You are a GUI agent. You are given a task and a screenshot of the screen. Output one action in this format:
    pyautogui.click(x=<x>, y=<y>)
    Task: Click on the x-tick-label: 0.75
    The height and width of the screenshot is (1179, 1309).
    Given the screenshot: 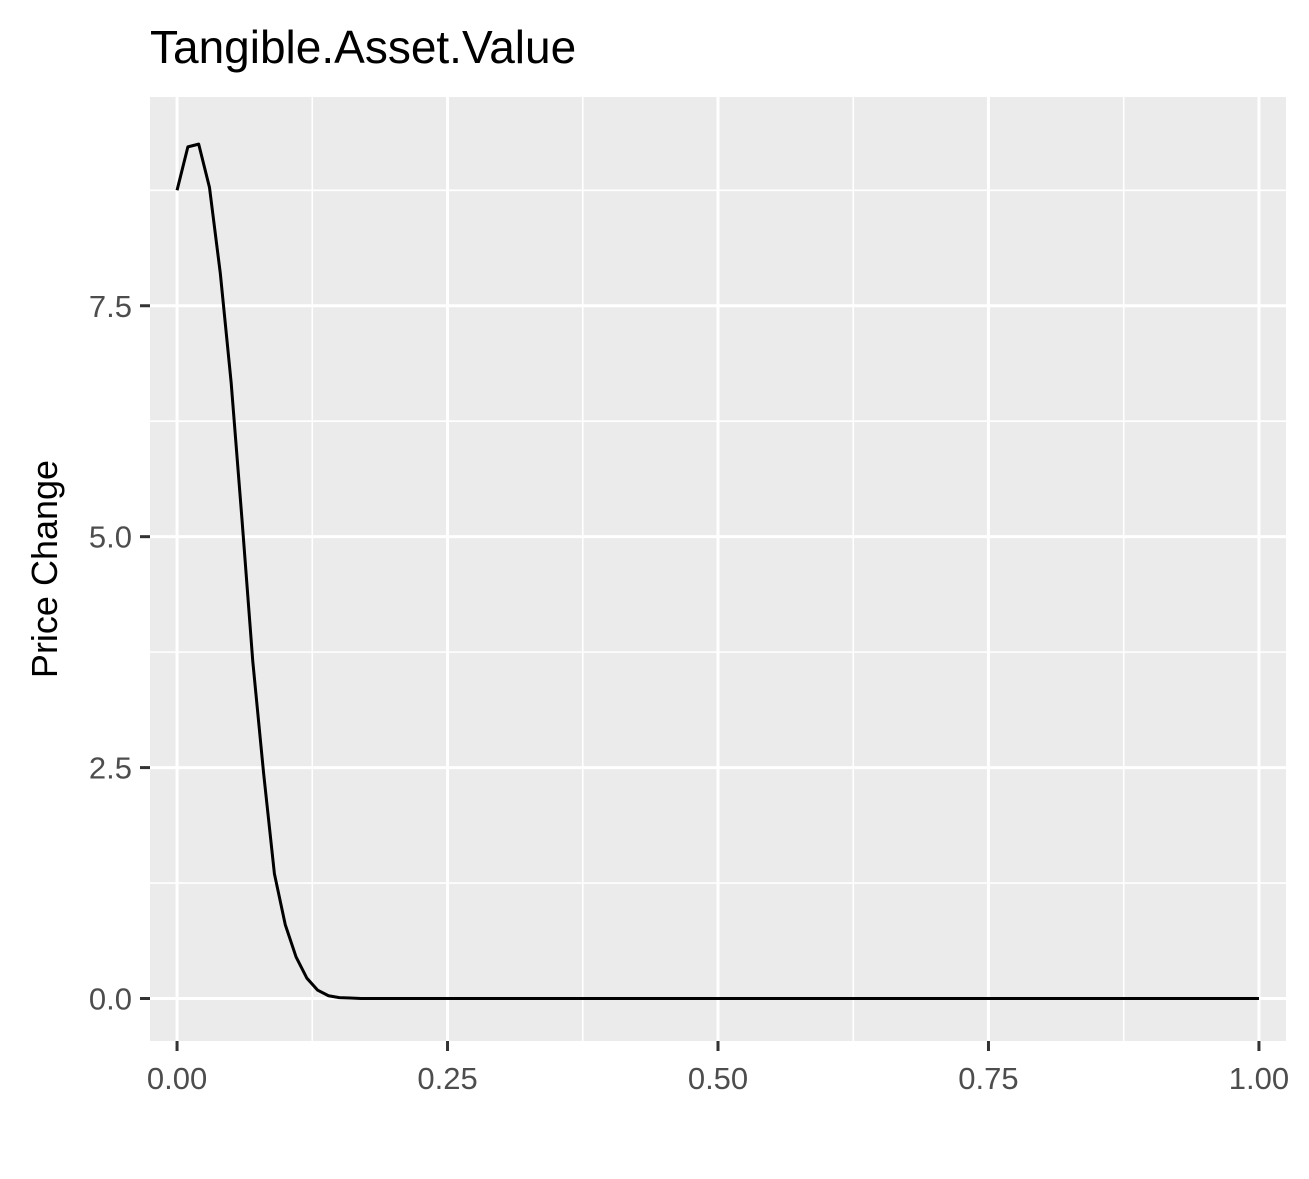 What is the action you would take?
    pyautogui.click(x=988, y=1078)
    